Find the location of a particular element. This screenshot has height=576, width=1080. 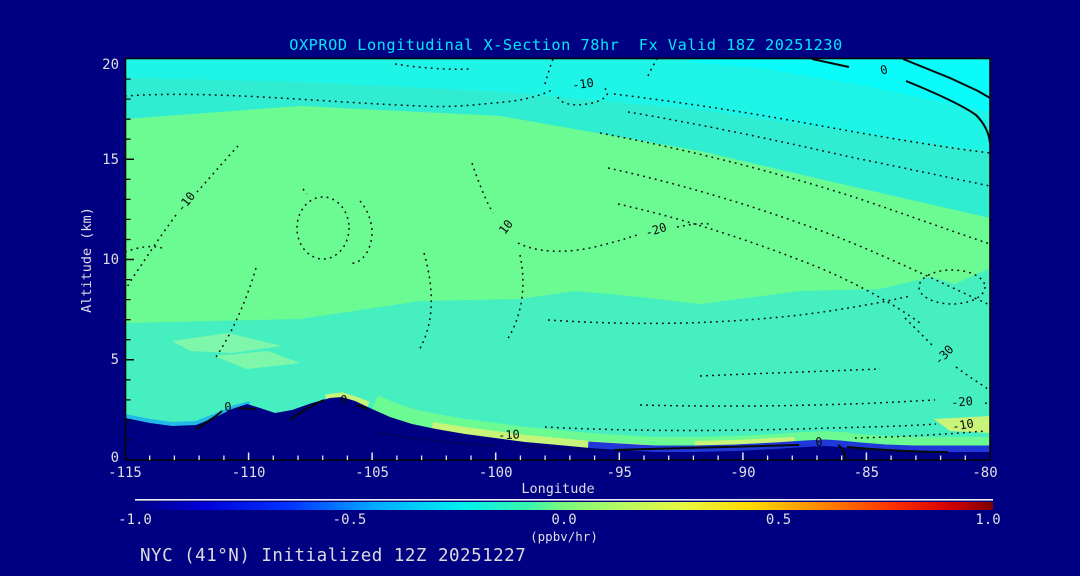

y-tick-label: 15 is located at coordinates (110, 160).